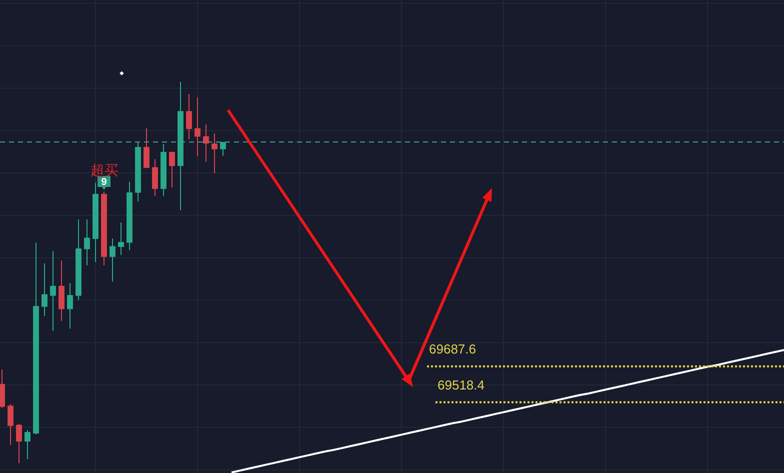 This screenshot has width=784, height=473. I want to click on annotation: 9, so click(104, 182).